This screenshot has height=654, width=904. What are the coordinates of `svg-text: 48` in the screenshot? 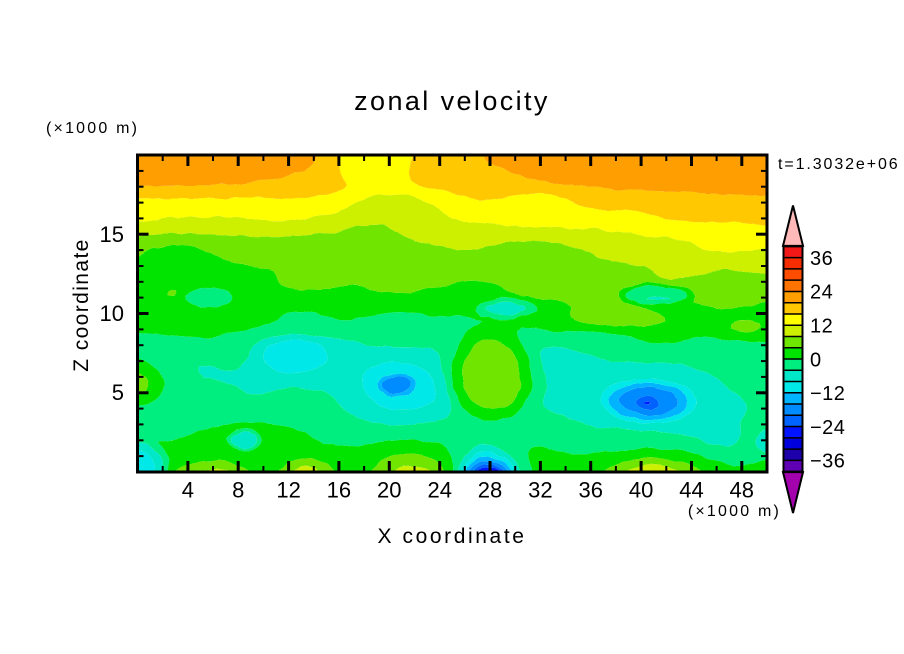 It's located at (742, 490).